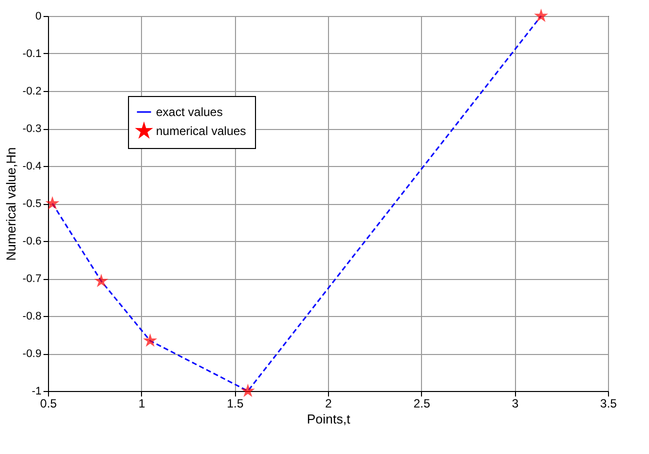  What do you see at coordinates (32, 242) in the screenshot?
I see `y-tick-label: -0.6` at bounding box center [32, 242].